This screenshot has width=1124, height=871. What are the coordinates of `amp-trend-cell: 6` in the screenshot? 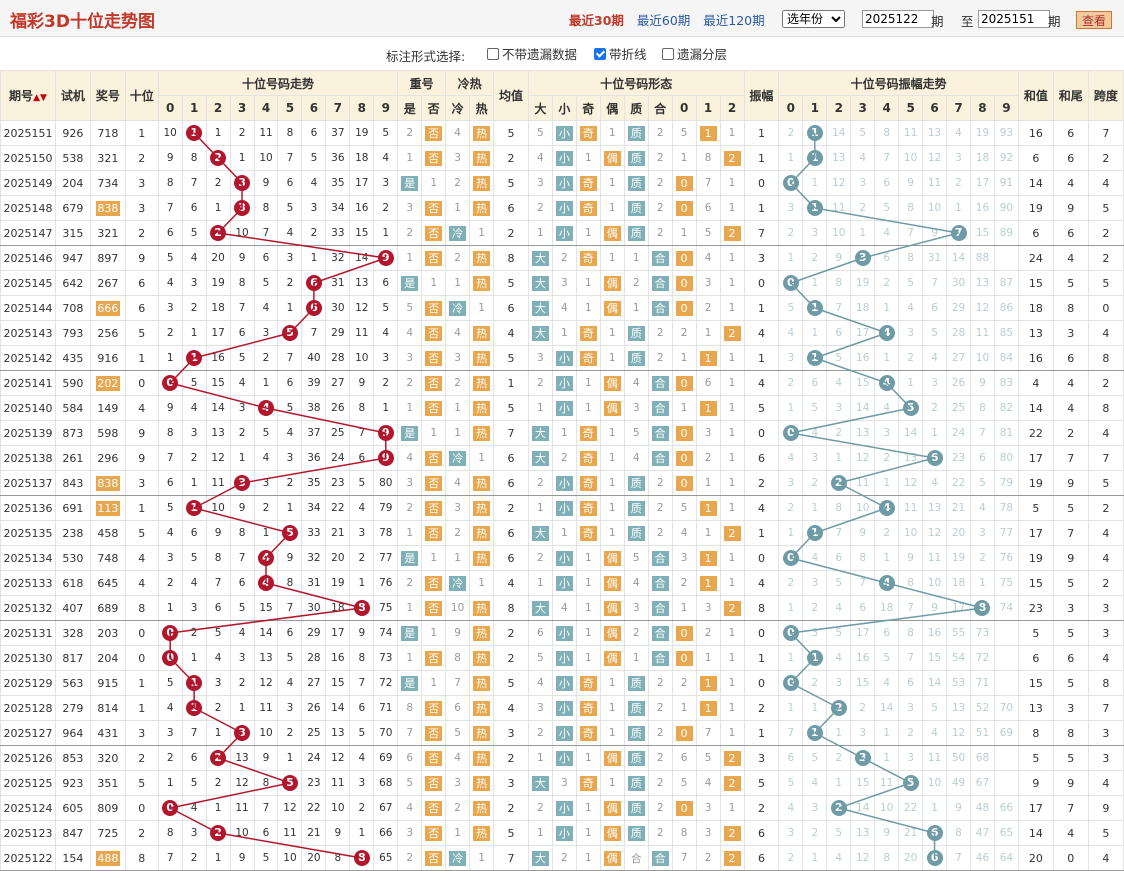 It's located at (935, 833).